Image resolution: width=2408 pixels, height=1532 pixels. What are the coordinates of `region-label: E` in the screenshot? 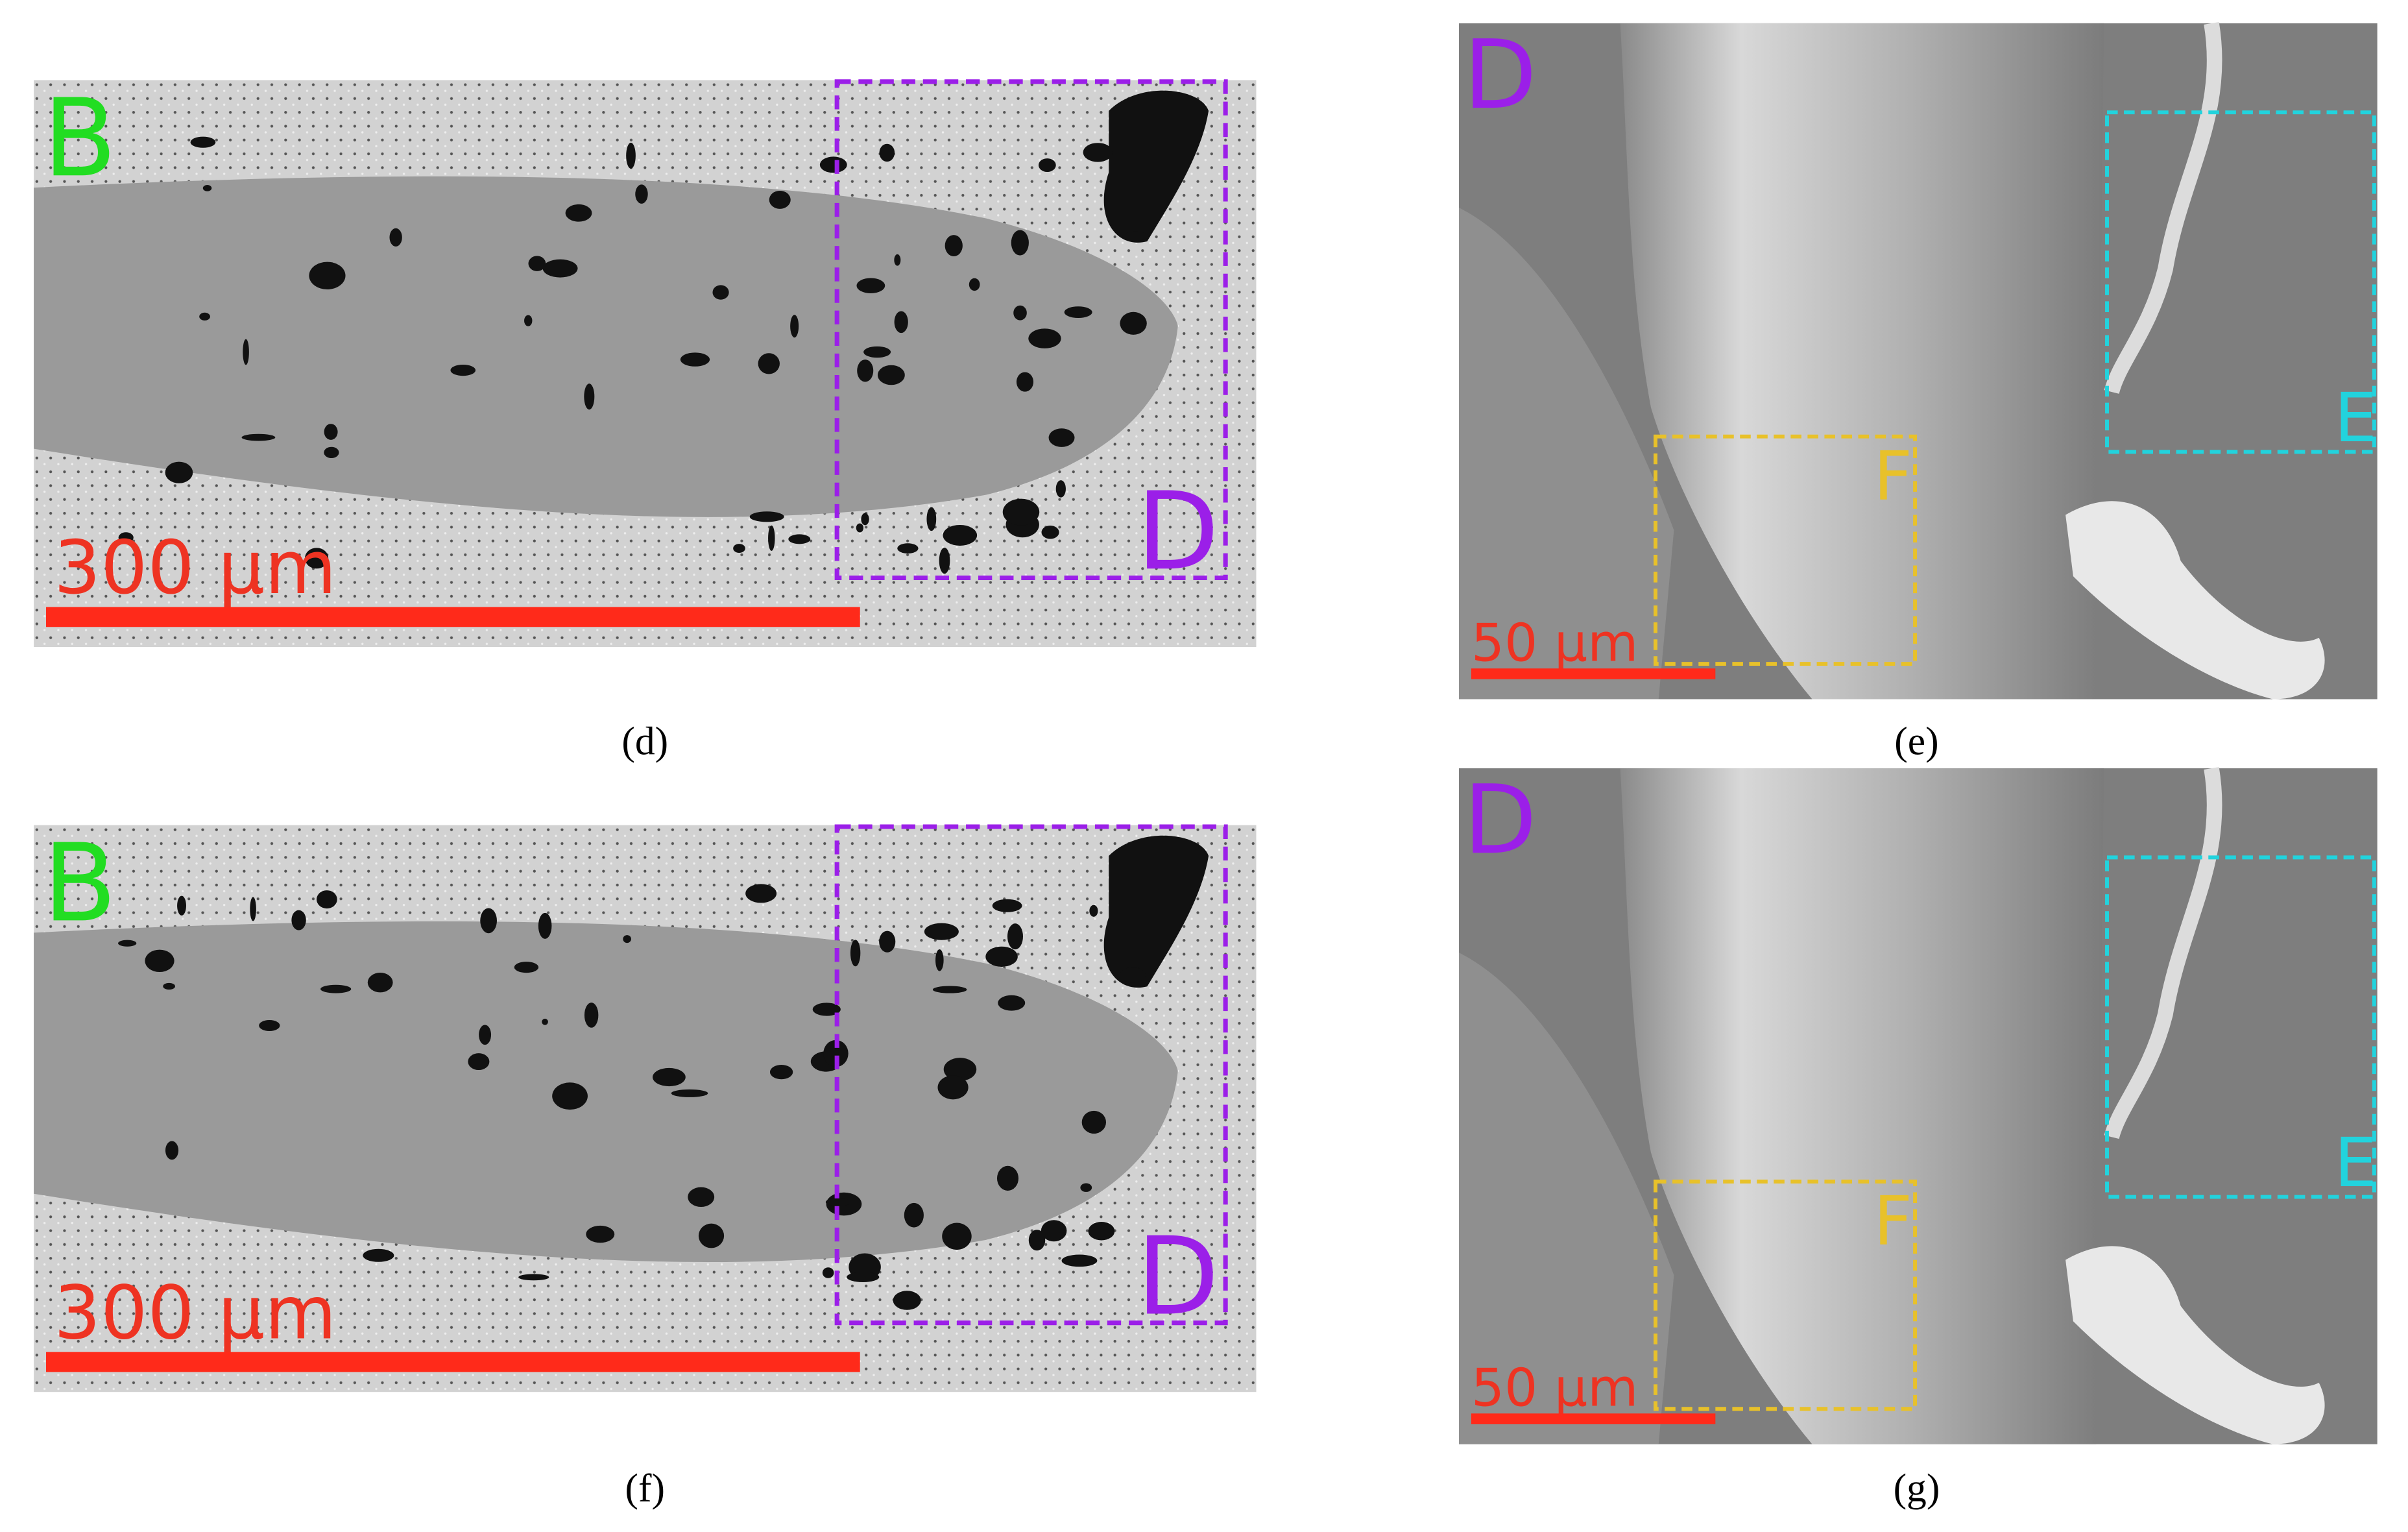 It's located at (2355, 417).